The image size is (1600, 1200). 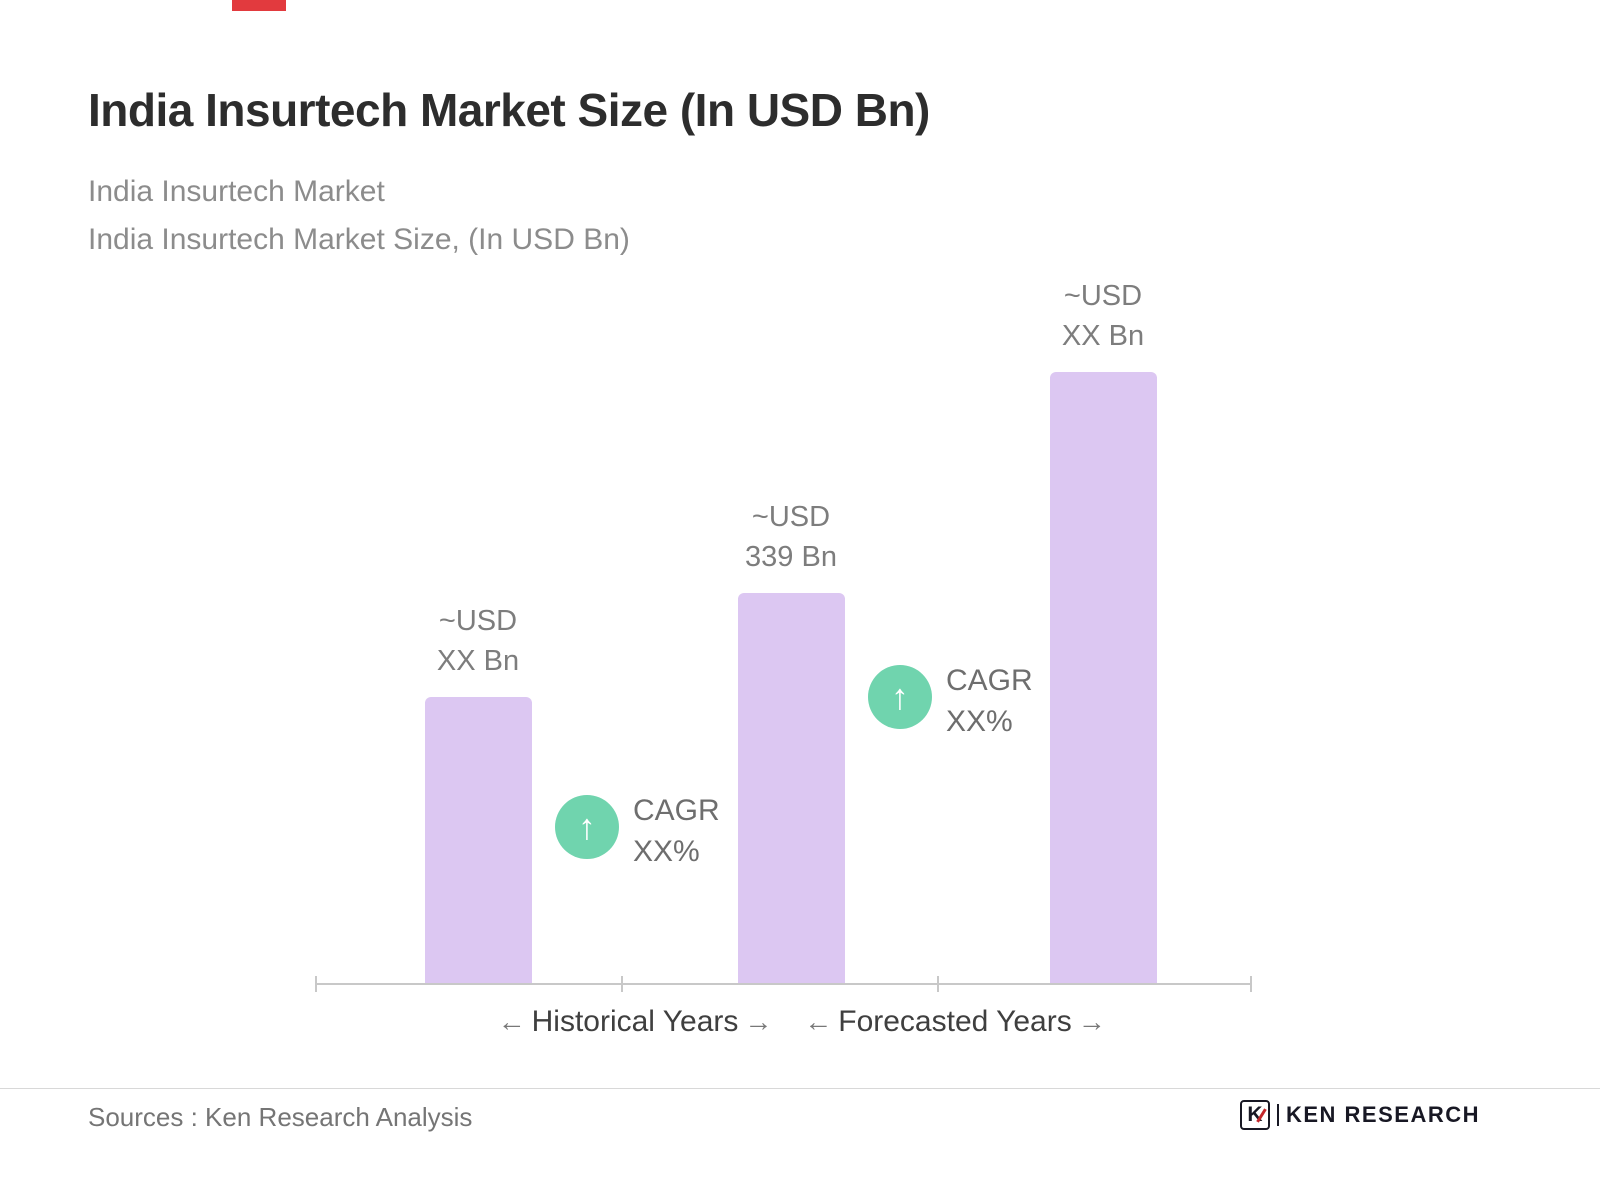 I want to click on cagr-circle-2: ↑, so click(x=900, y=697).